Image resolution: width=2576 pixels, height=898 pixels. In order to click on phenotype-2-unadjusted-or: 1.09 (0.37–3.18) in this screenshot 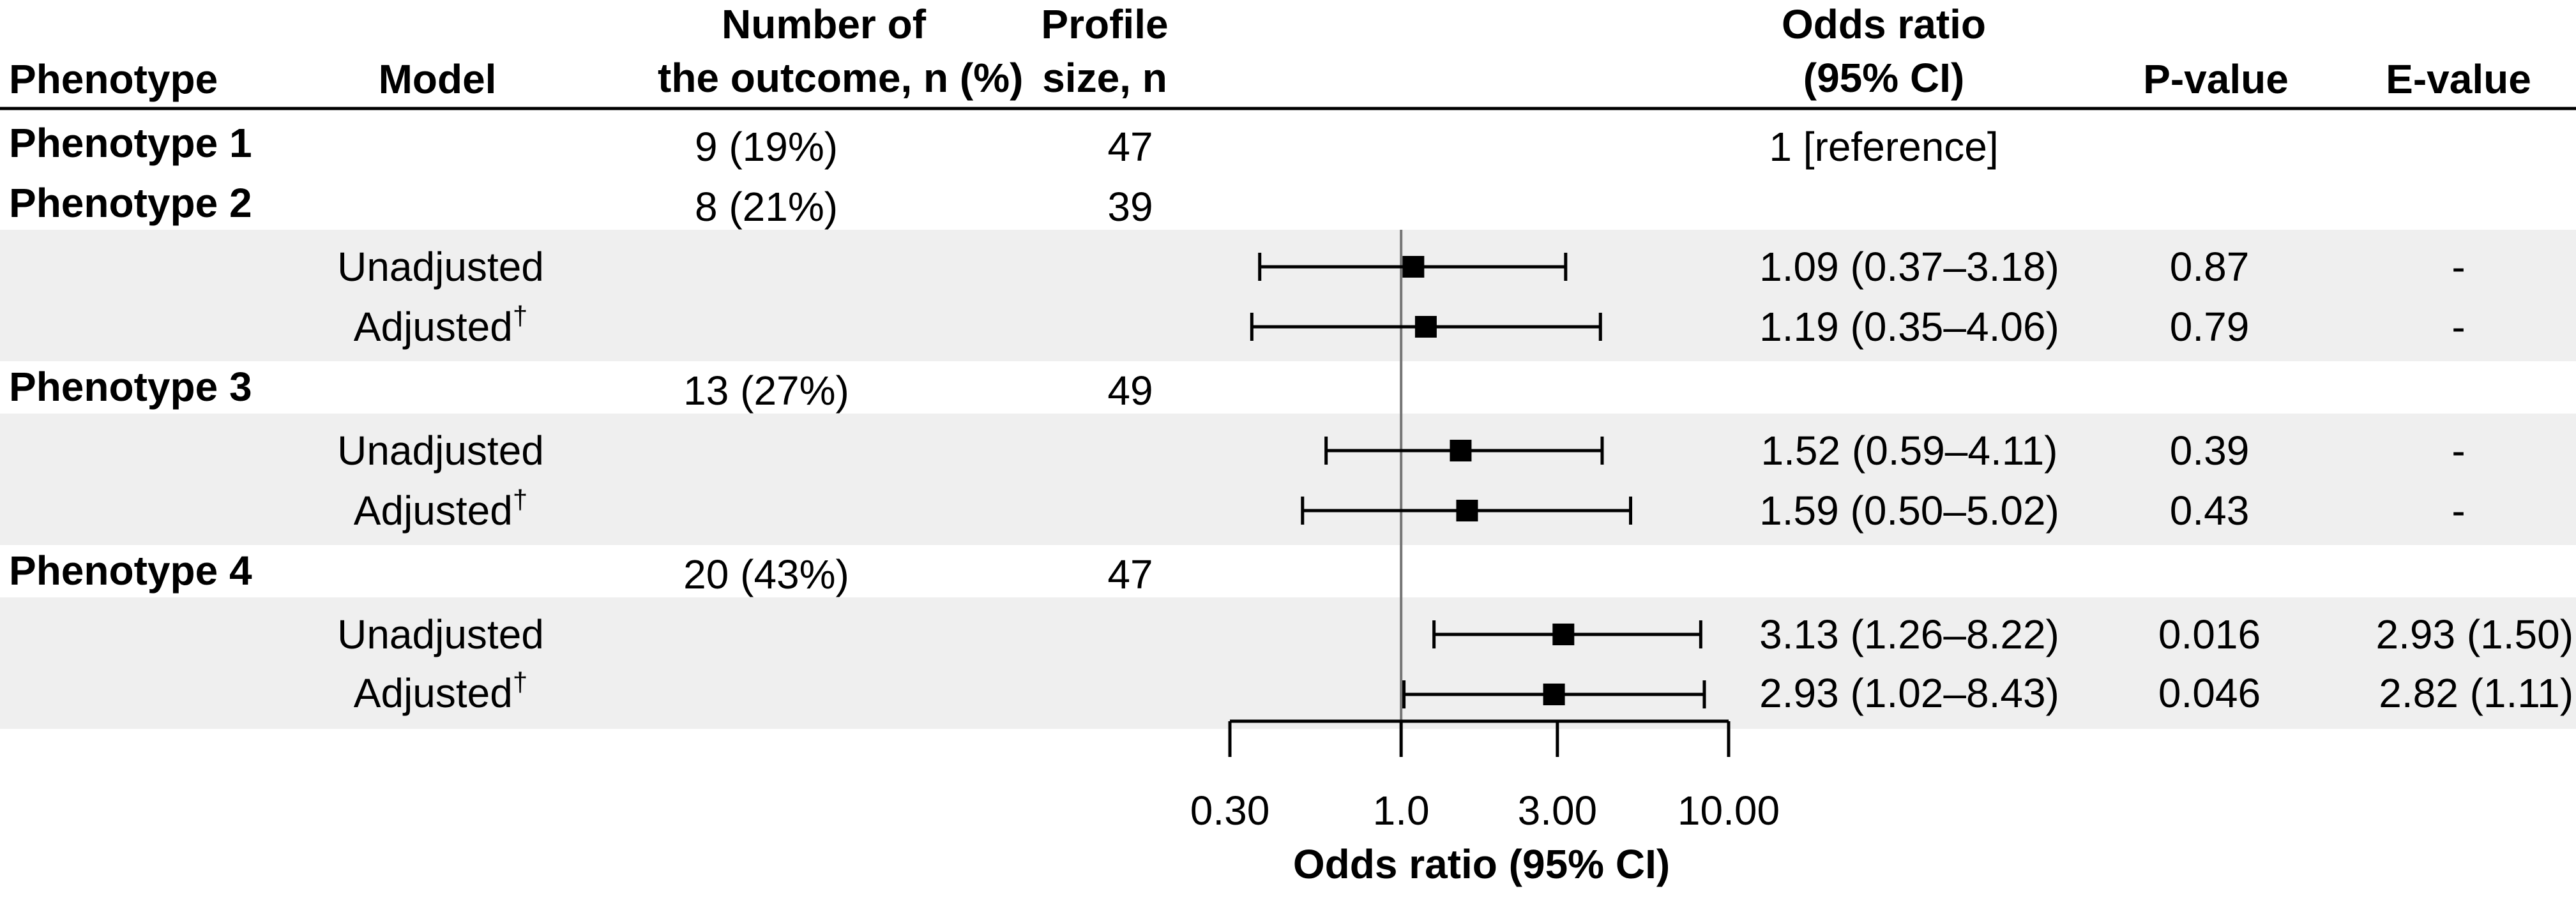, I will do `click(1909, 267)`.